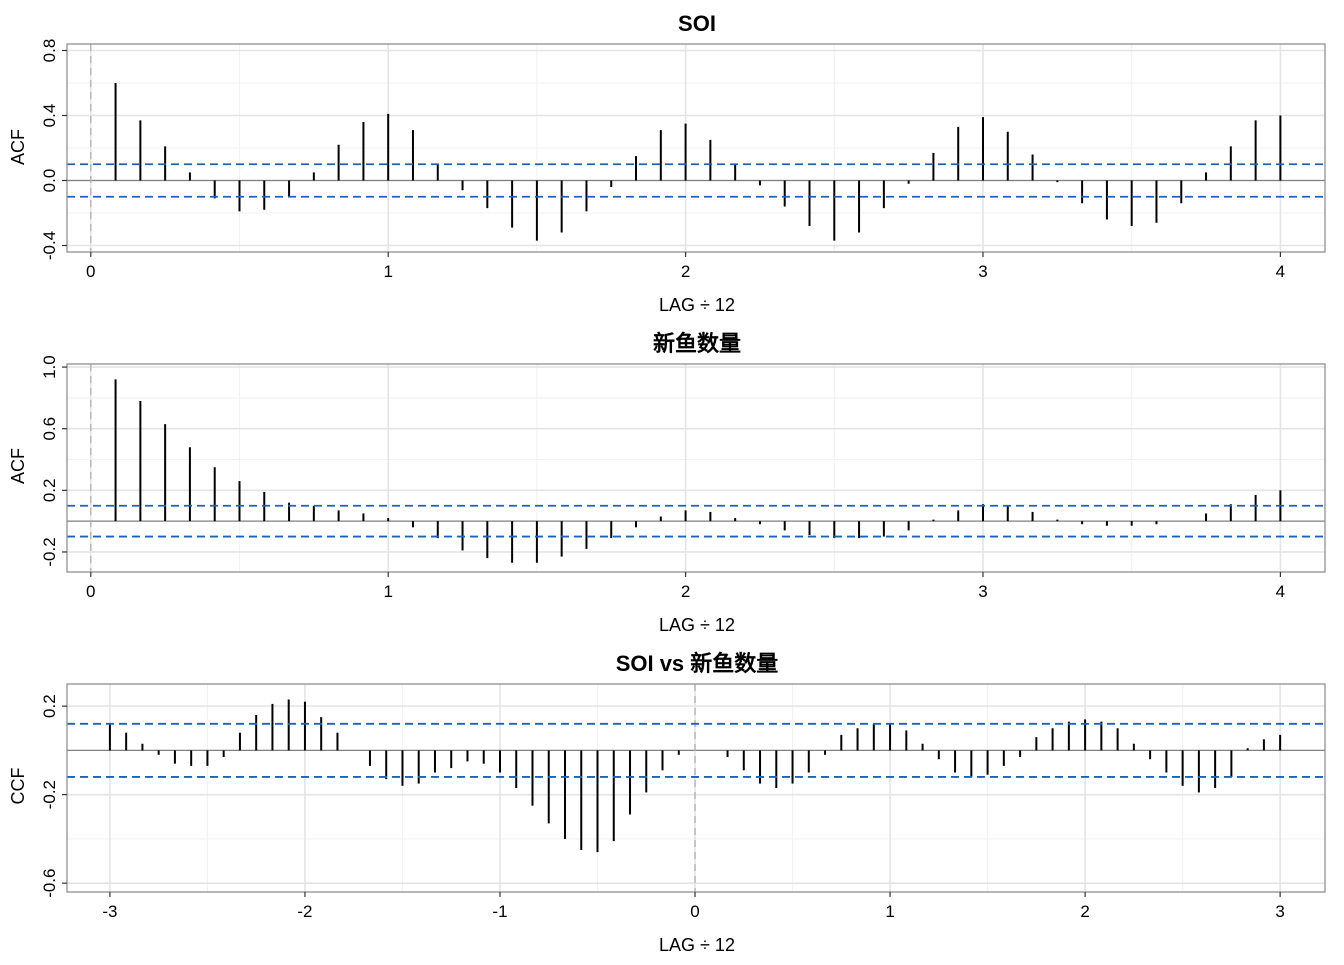 Image resolution: width=1344 pixels, height=965 pixels. Describe the element at coordinates (697, 663) in the screenshot. I see `chart-title: SOI vs 新鱼数量` at that location.